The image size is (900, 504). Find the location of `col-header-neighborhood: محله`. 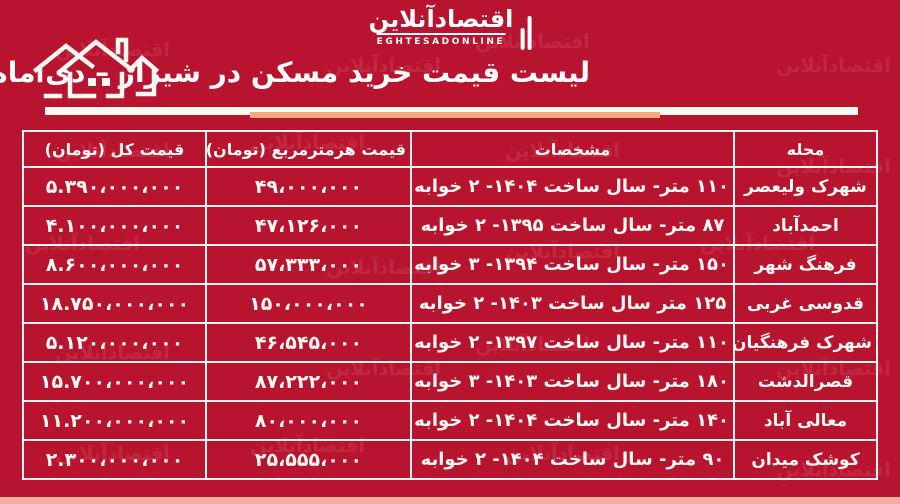

col-header-neighborhood: محله is located at coordinates (805, 149).